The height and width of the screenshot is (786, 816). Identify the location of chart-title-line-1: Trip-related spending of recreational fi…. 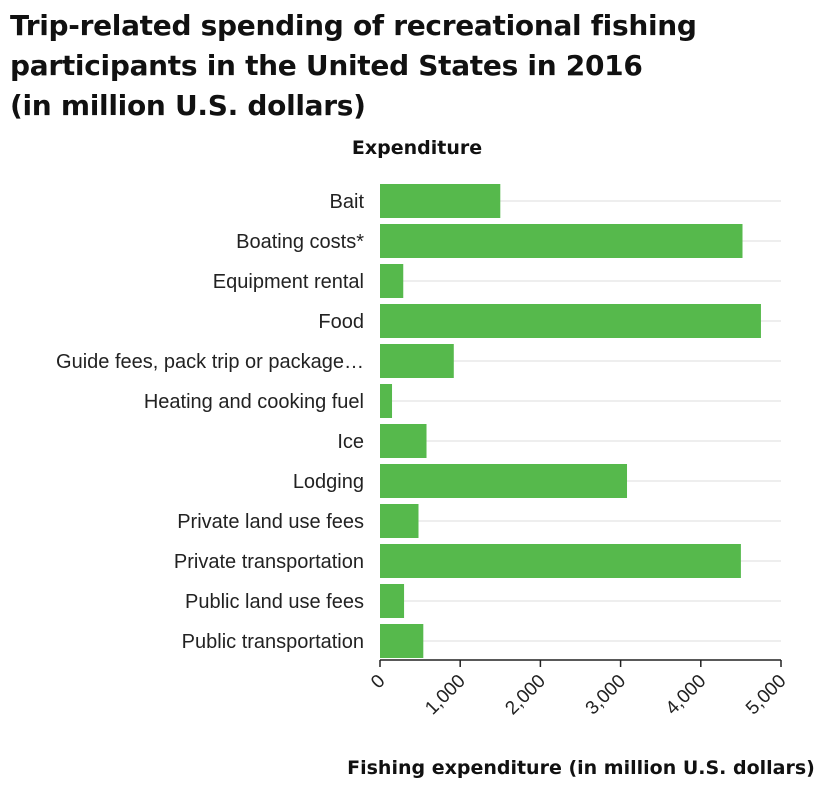
(353, 25).